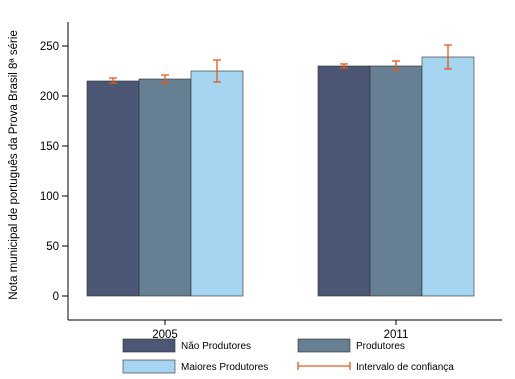 This screenshot has width=515, height=379. I want to click on x-tick-label: 2005, so click(165, 335).